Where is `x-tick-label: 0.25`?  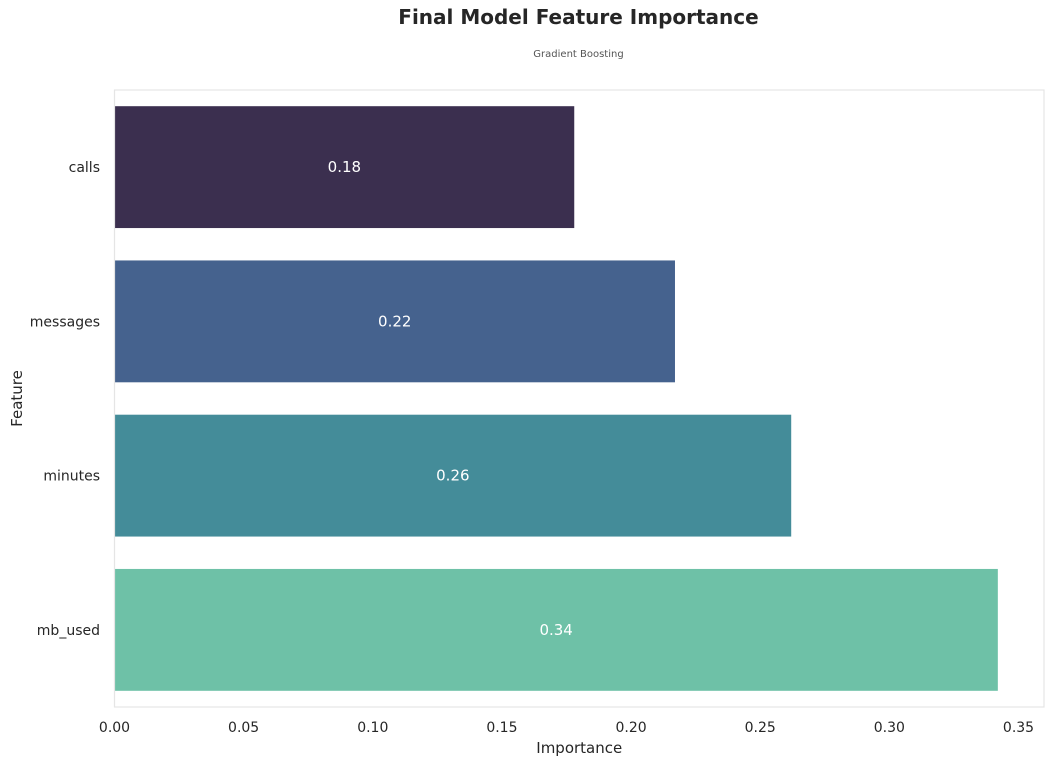 x-tick-label: 0.25 is located at coordinates (760, 728).